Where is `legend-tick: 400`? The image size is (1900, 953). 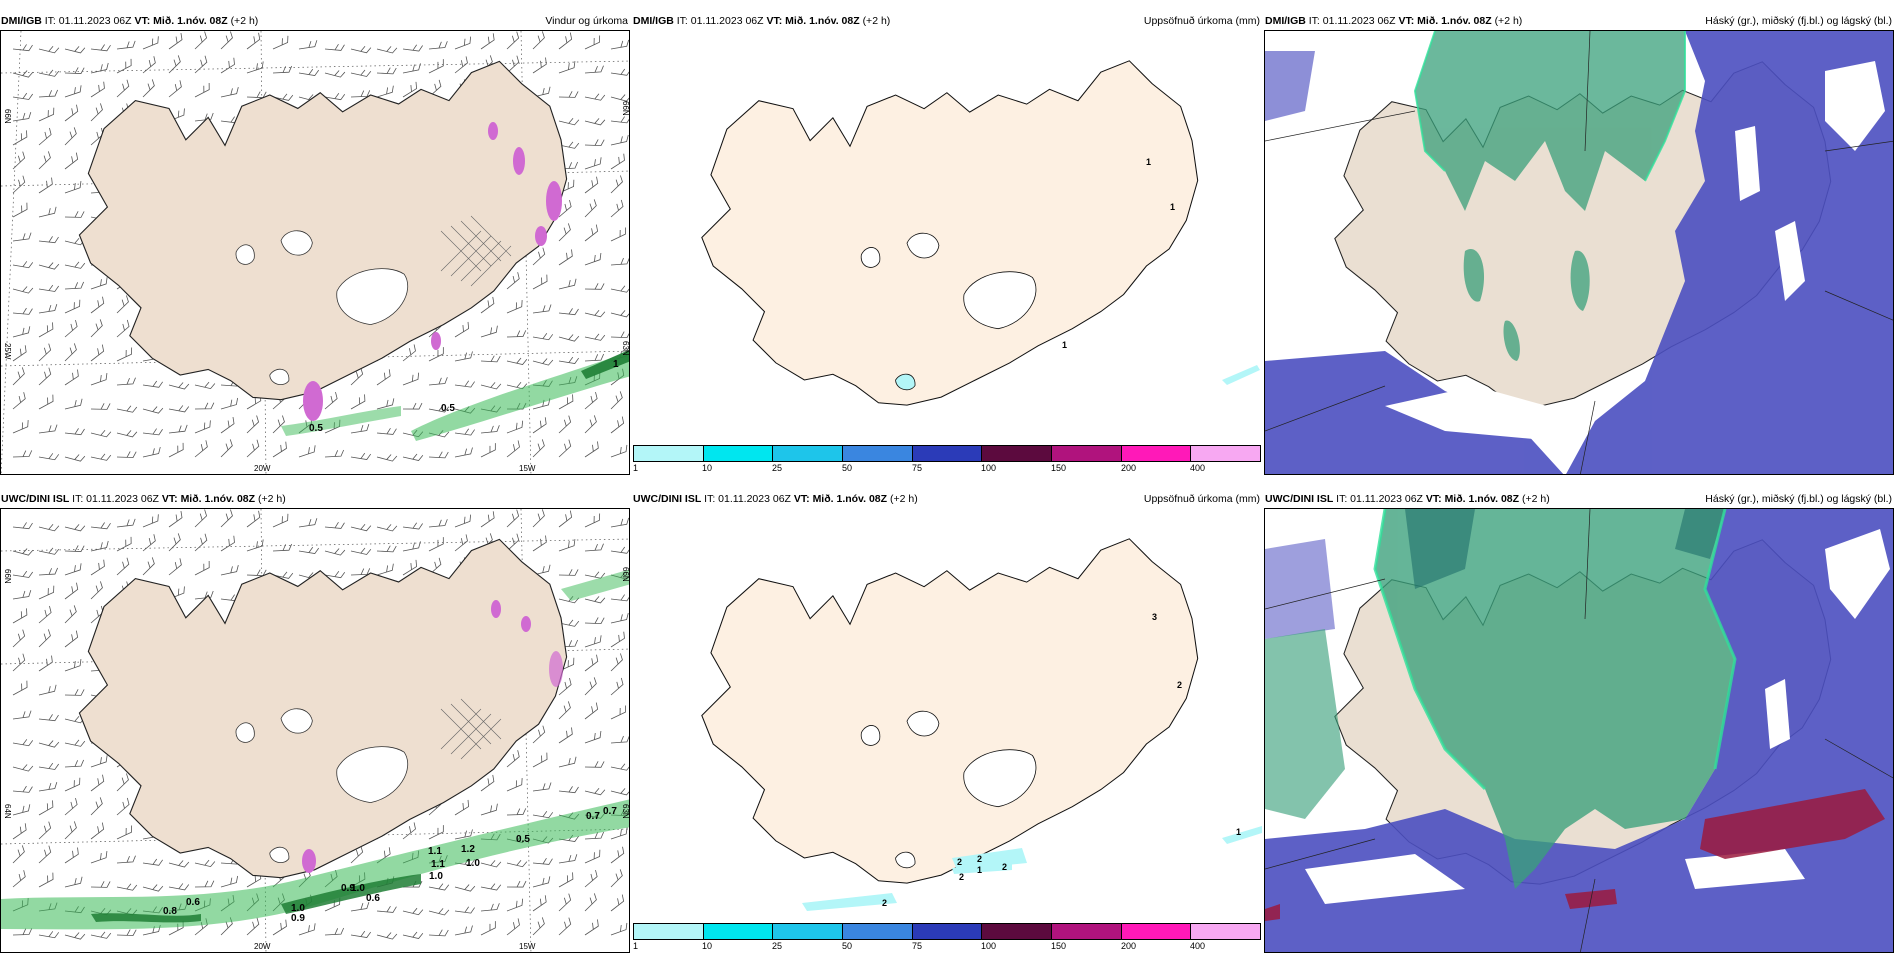
legend-tick: 400 is located at coordinates (1198, 468).